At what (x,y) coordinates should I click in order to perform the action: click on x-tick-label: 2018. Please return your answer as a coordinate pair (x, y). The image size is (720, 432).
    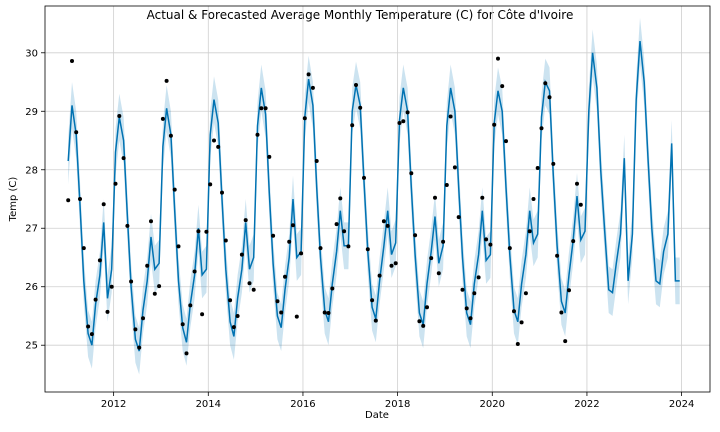
    Looking at the image, I should click on (397, 404).